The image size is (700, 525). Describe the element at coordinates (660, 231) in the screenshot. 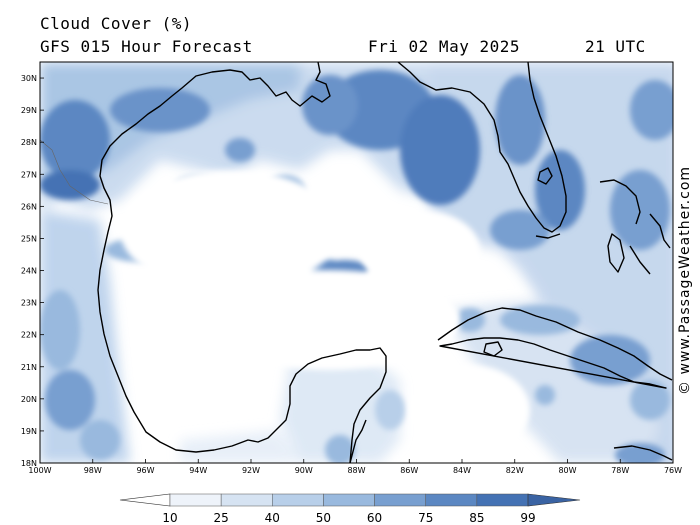

I see `bahamas-eleuthera` at that location.